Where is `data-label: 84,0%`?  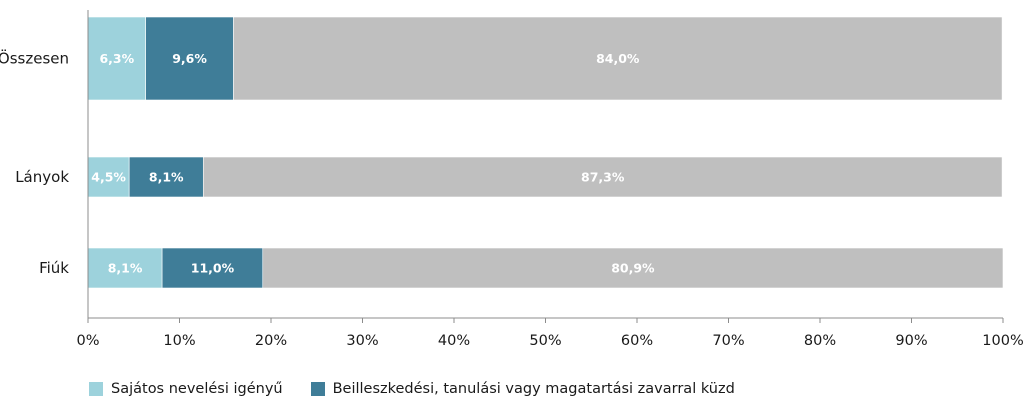
data-label: 84,0% is located at coordinates (618, 58).